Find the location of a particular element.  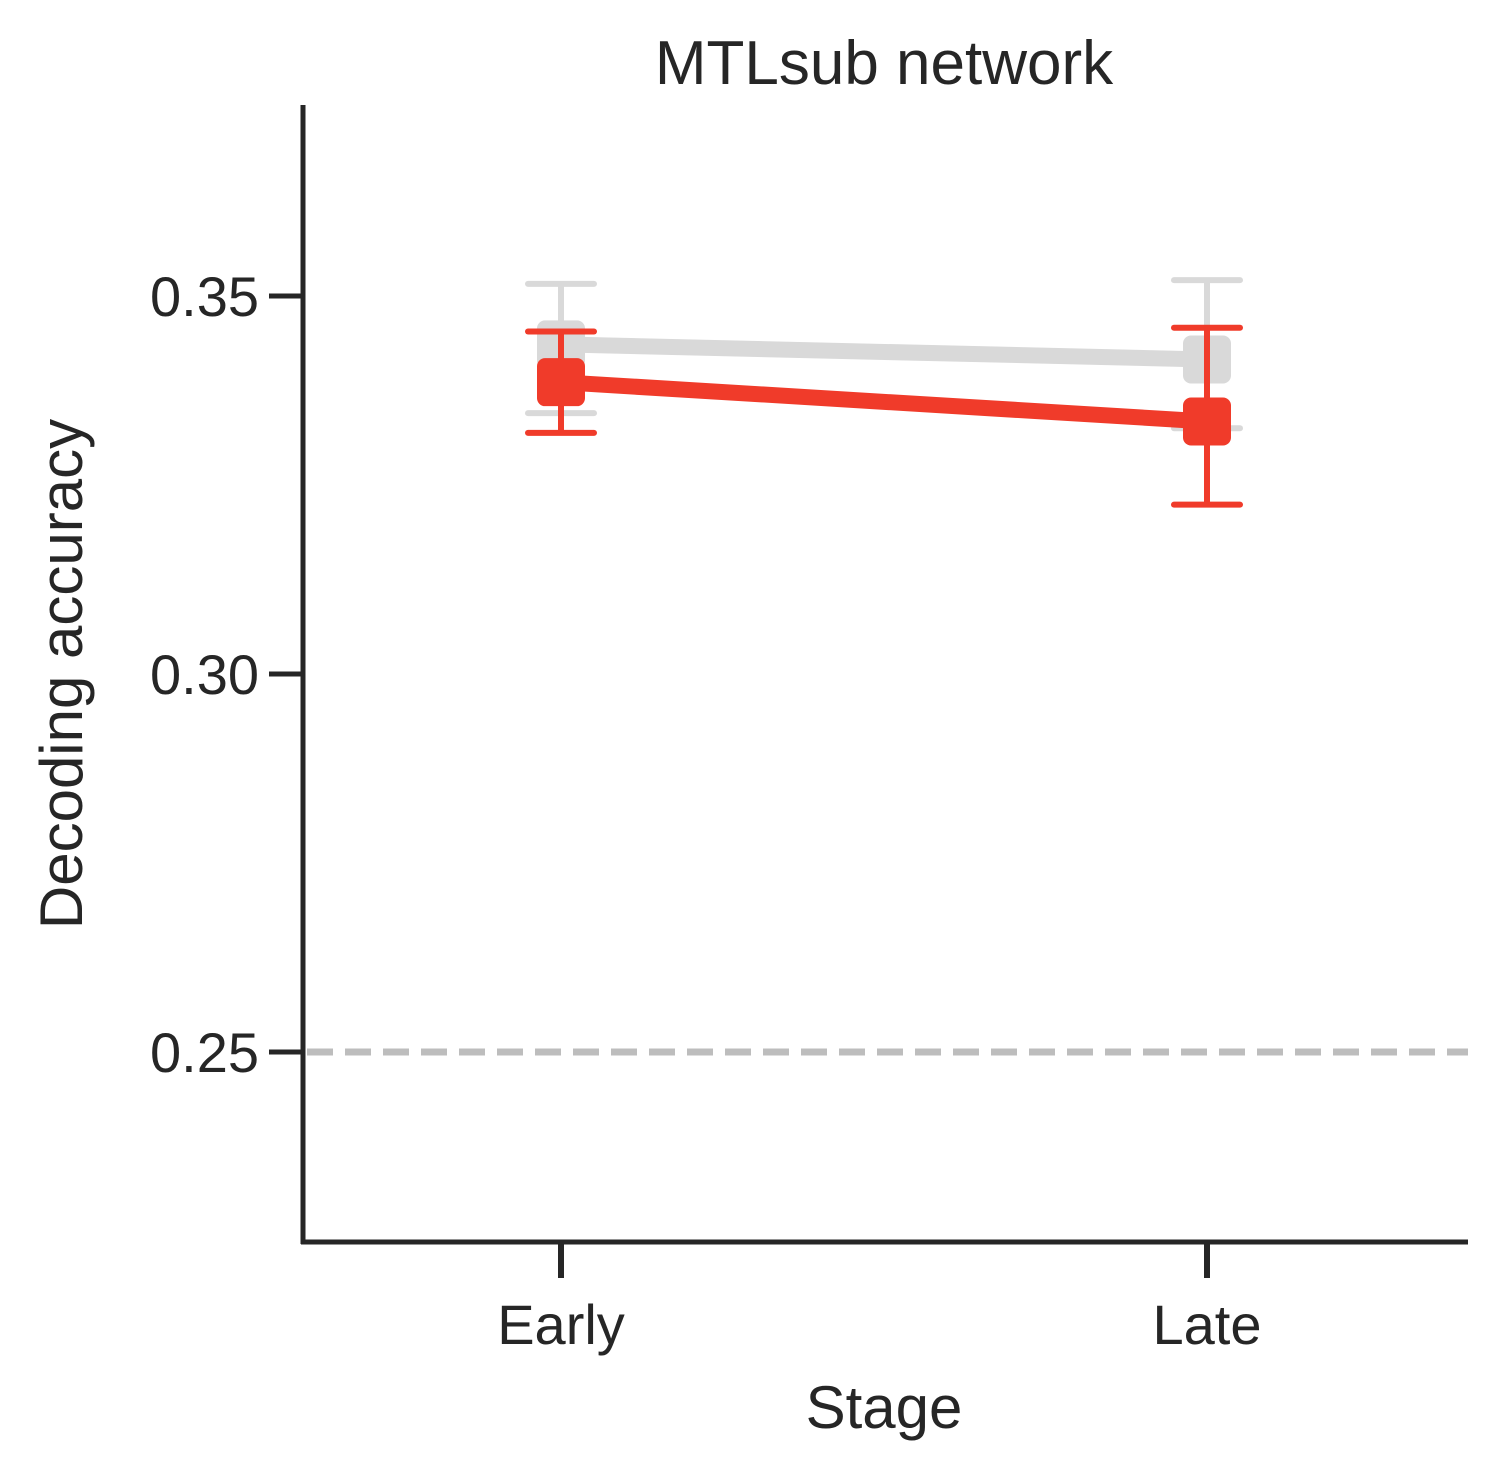

chart-title: MTLsub network is located at coordinates (884, 63).